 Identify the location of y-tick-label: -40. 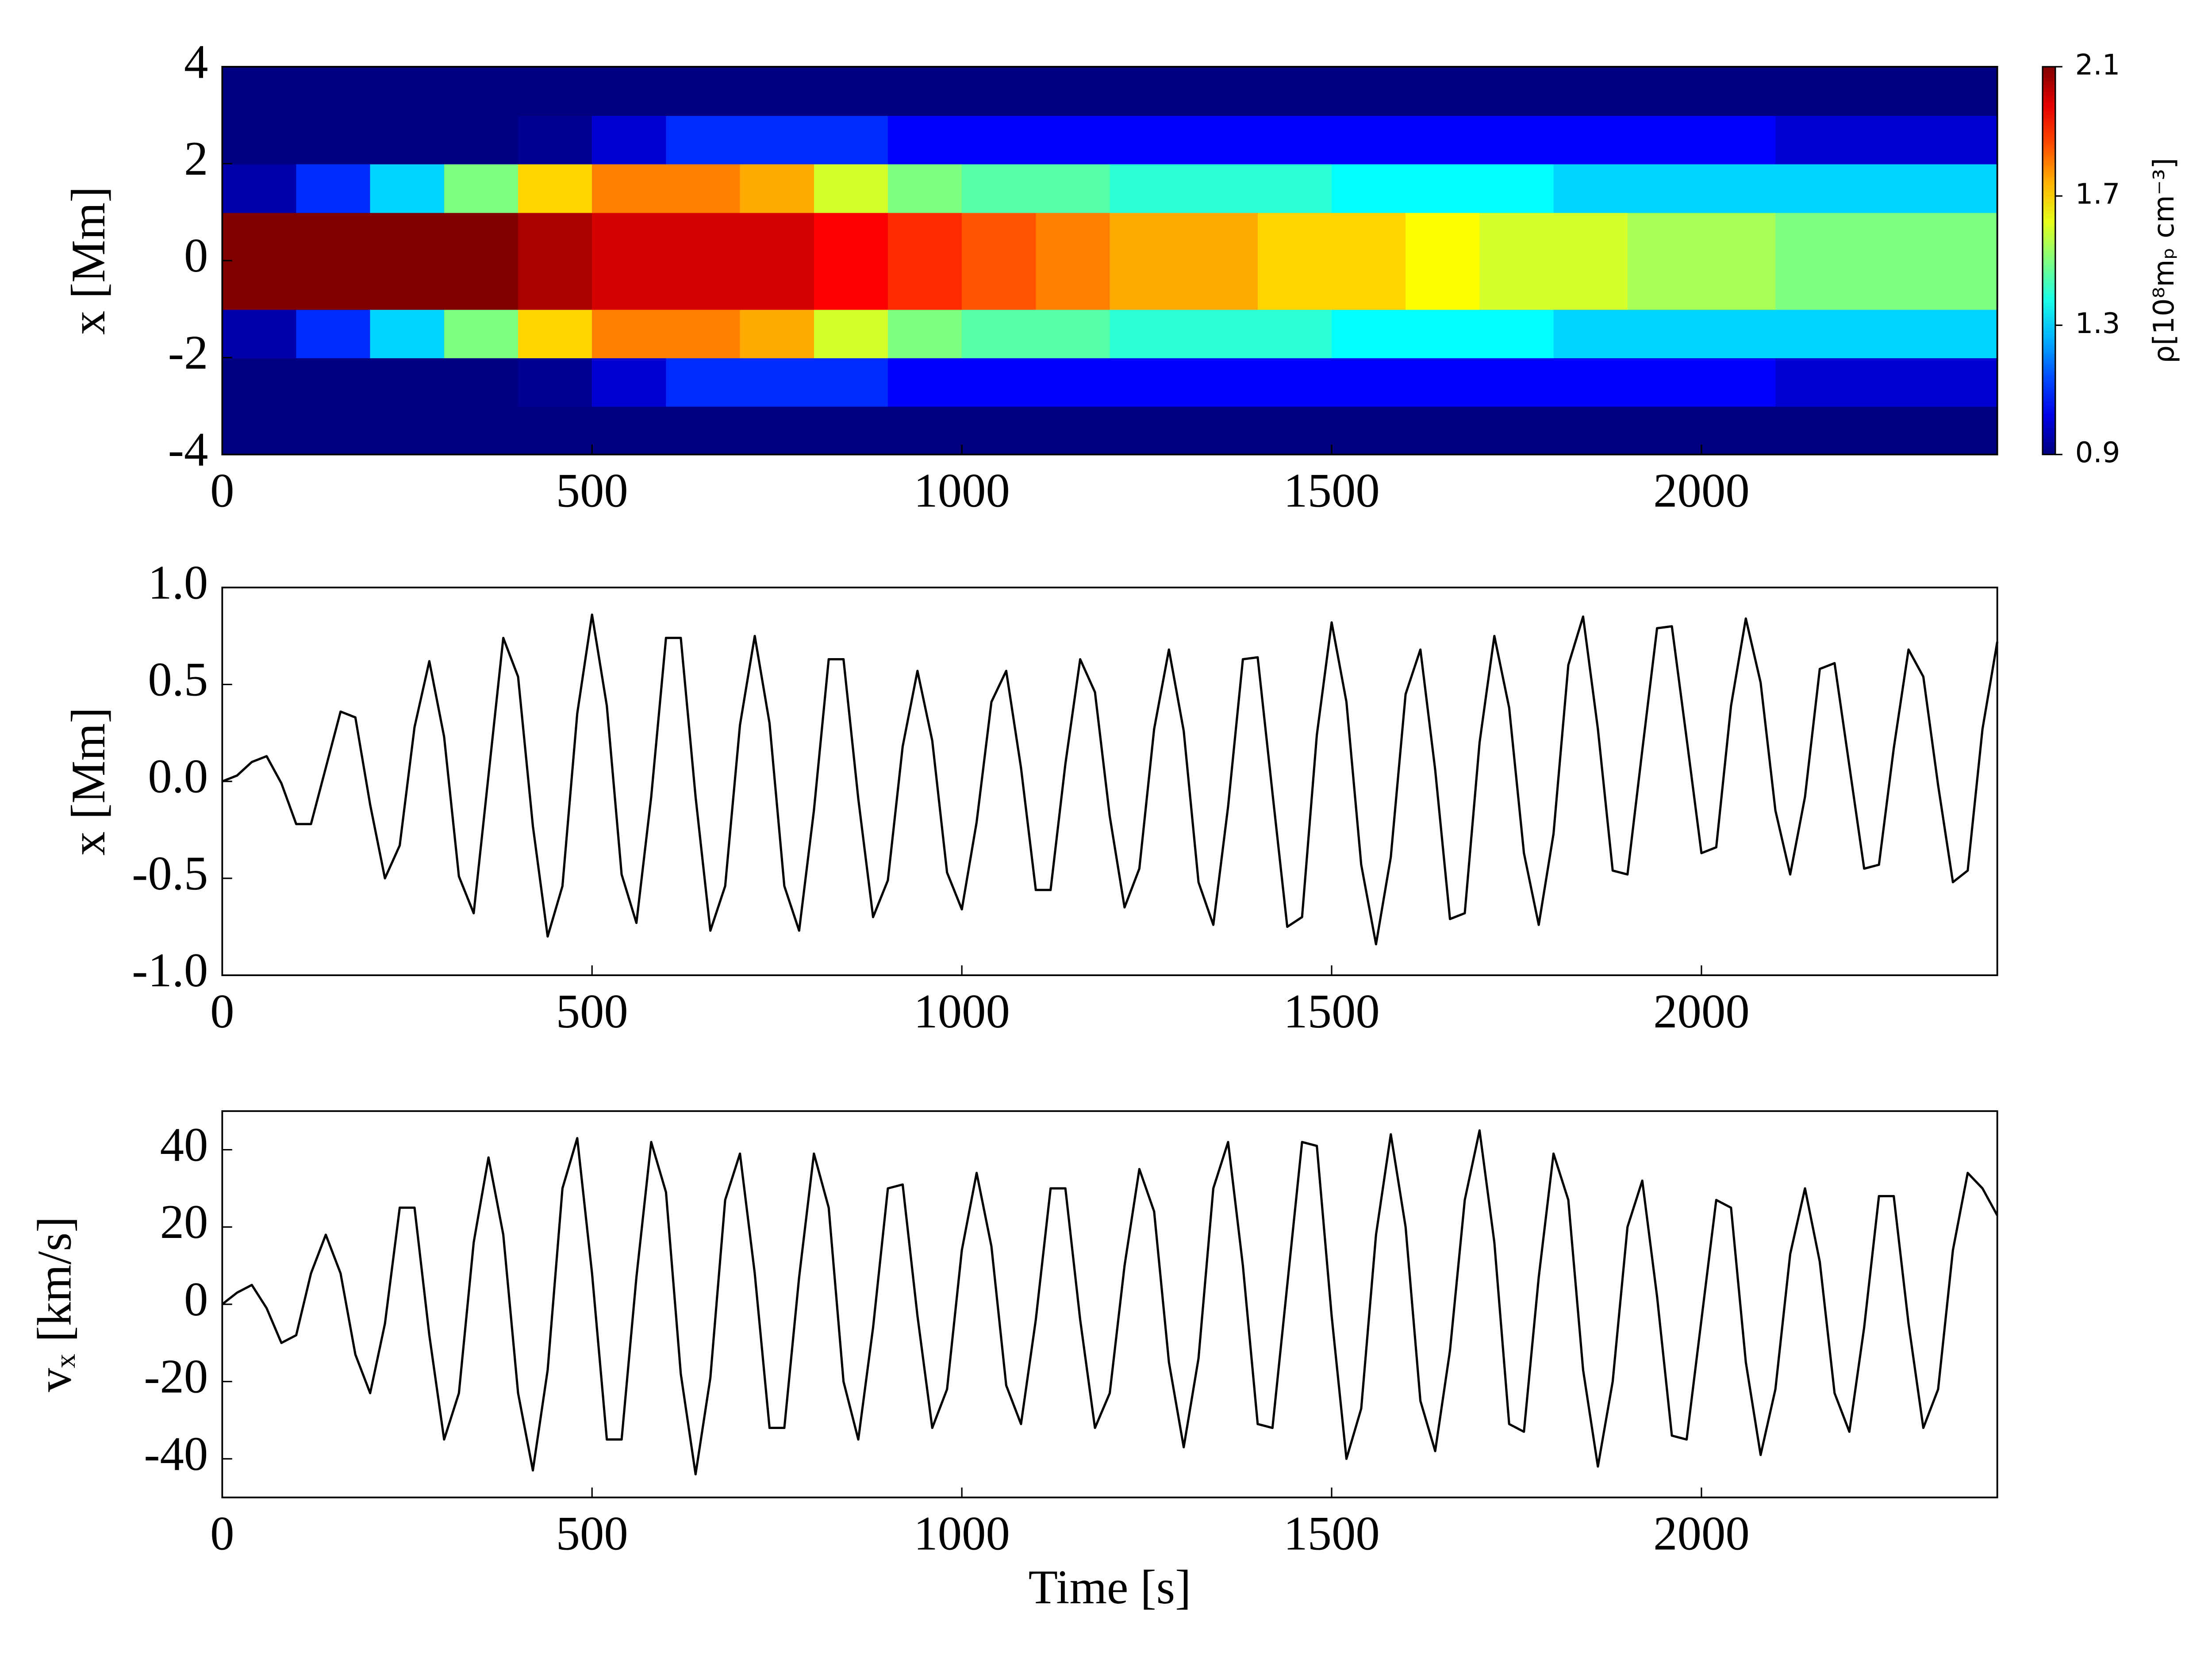
(176, 1453).